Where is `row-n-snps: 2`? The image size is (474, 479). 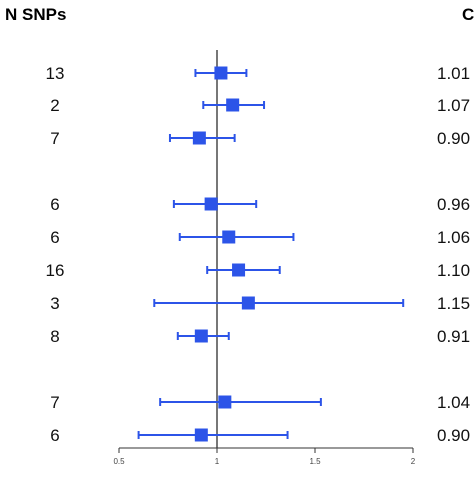
row-n-snps: 2 is located at coordinates (54, 105).